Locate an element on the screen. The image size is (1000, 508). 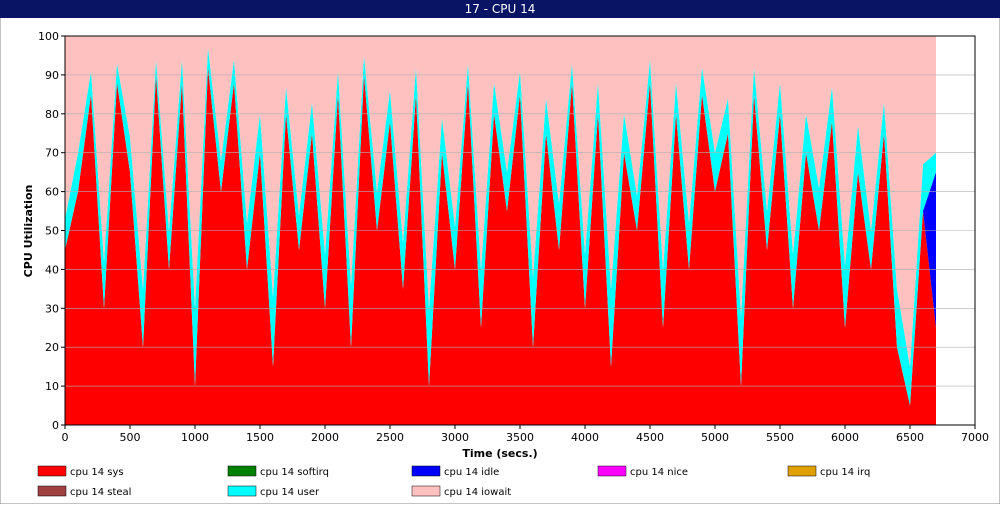
legend-label: cpu 14 user is located at coordinates (290, 492).